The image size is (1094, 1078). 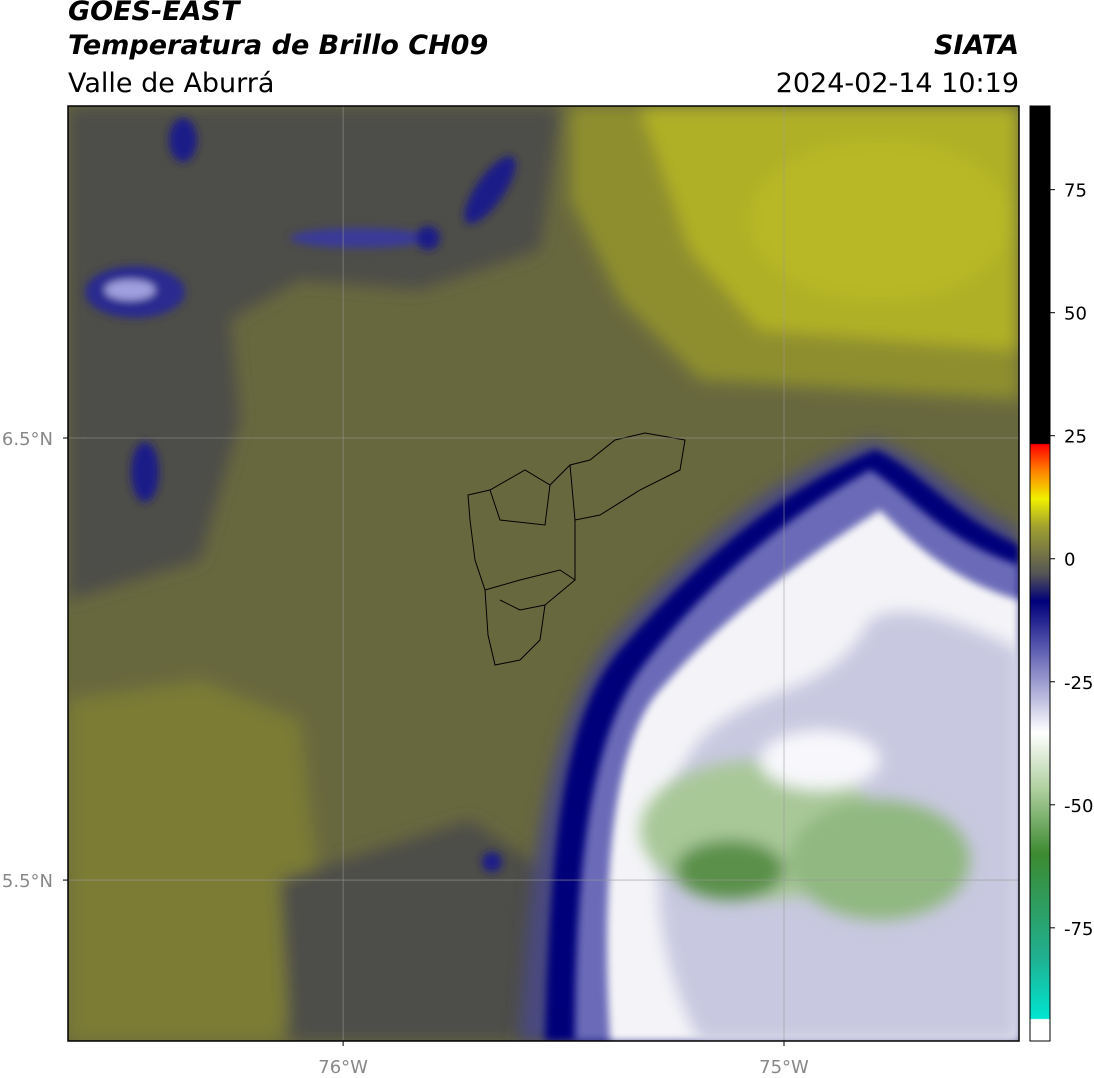 I want to click on colorbar-tick-label: 50, so click(x=1075, y=314).